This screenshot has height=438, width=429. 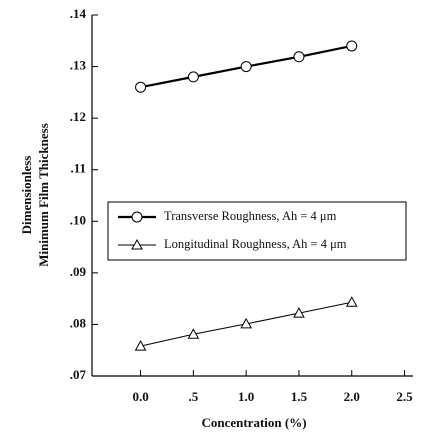 What do you see at coordinates (255, 244) in the screenshot?
I see `legend-label: Longitudinal Roughness, Ah = 4 μm` at bounding box center [255, 244].